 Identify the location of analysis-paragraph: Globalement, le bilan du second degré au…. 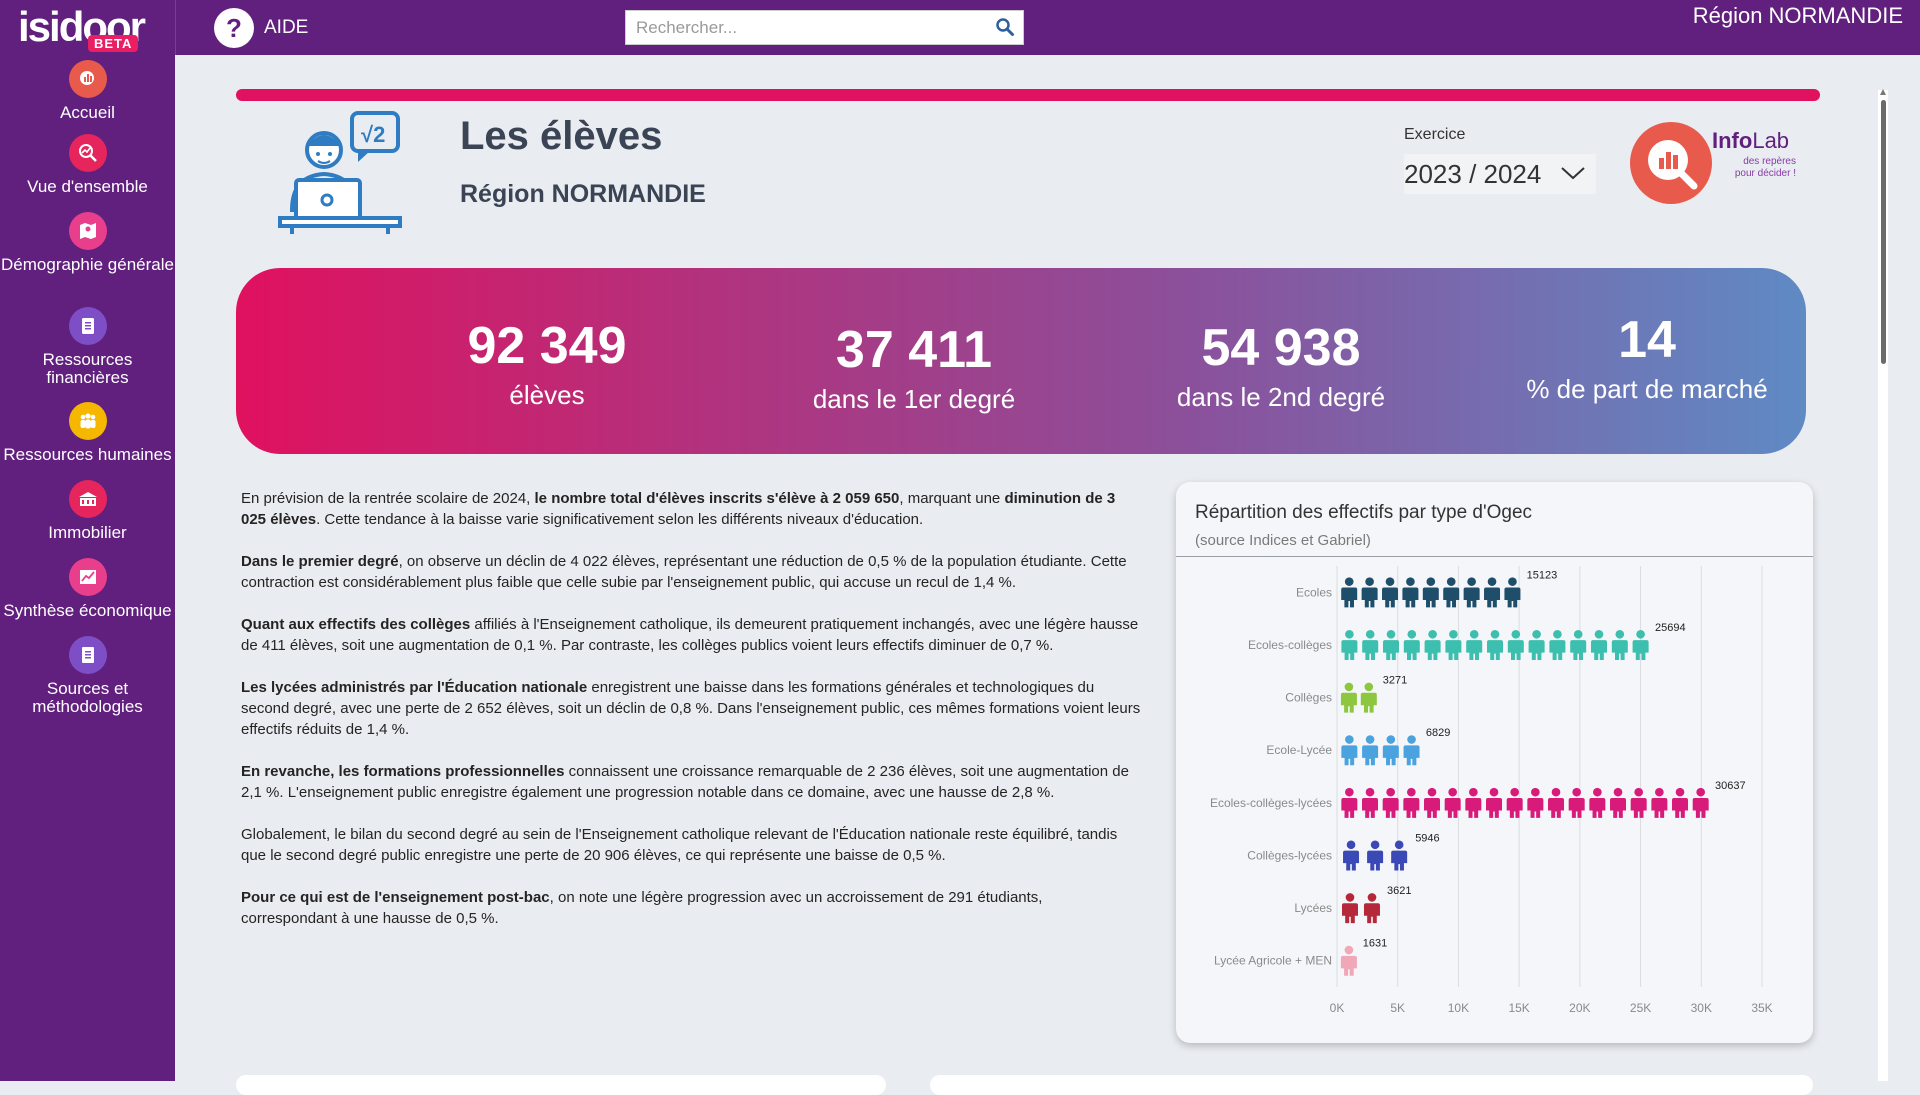
(679, 845).